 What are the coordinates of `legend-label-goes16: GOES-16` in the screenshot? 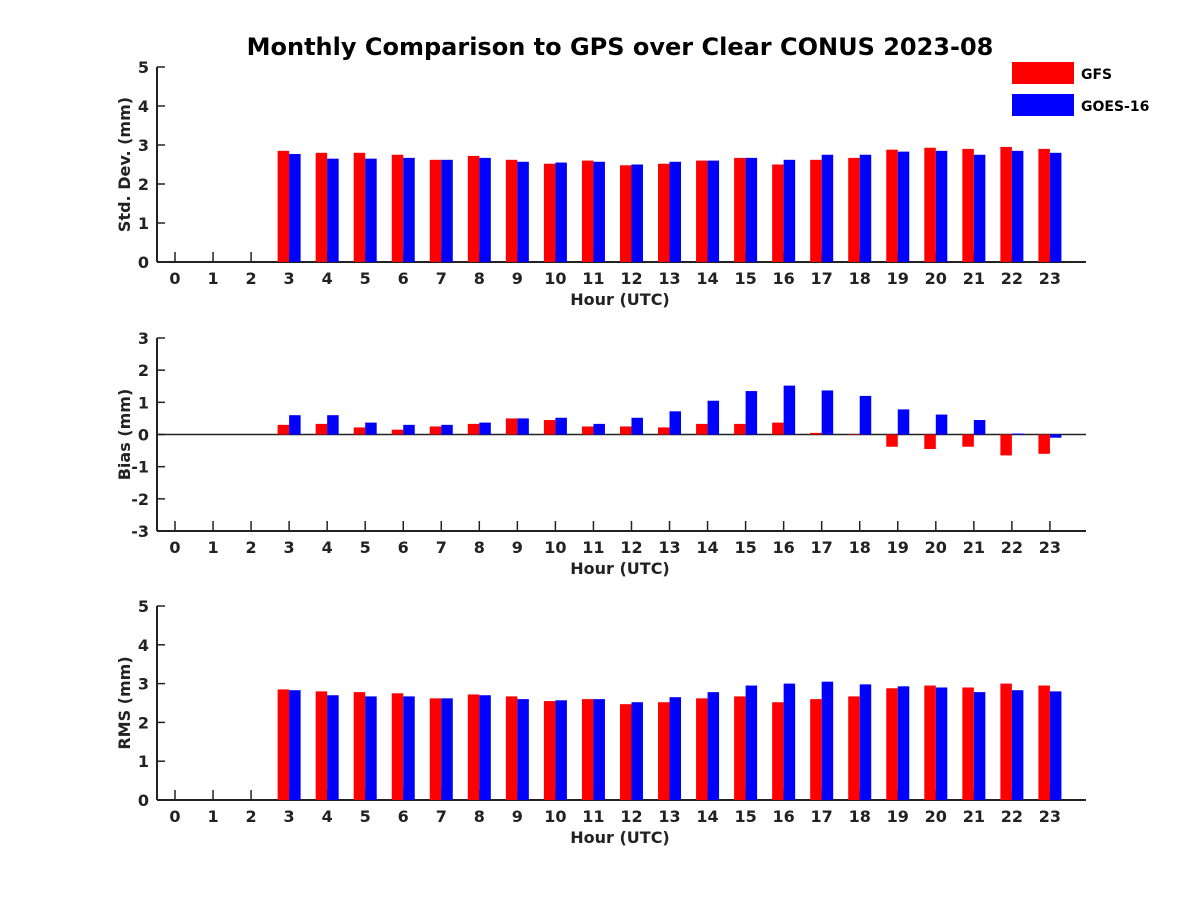 It's located at (1115, 107).